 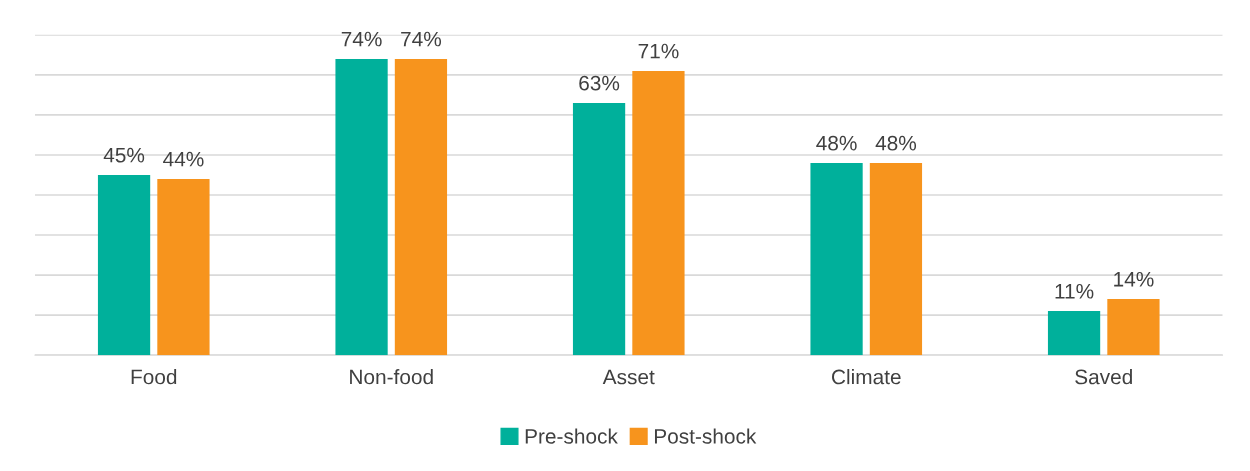 I want to click on x-tick-label: Saved, so click(x=1103, y=377).